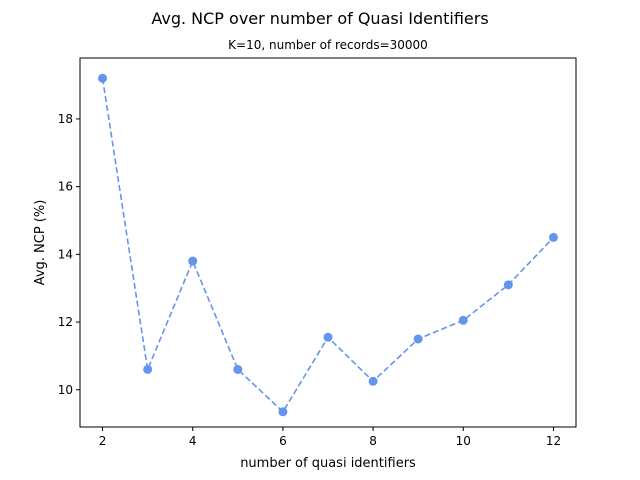 This screenshot has height=480, width=640. Describe the element at coordinates (328, 463) in the screenshot. I see `x-axis-label: number of quasi identifiers` at that location.